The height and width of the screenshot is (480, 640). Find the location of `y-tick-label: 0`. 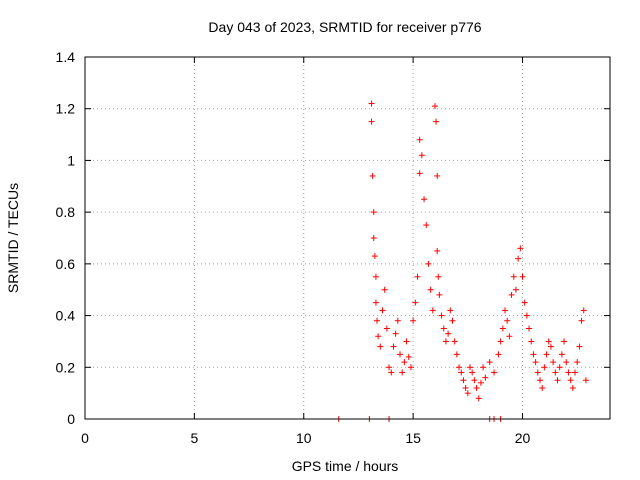

y-tick-label: 0 is located at coordinates (71, 419).